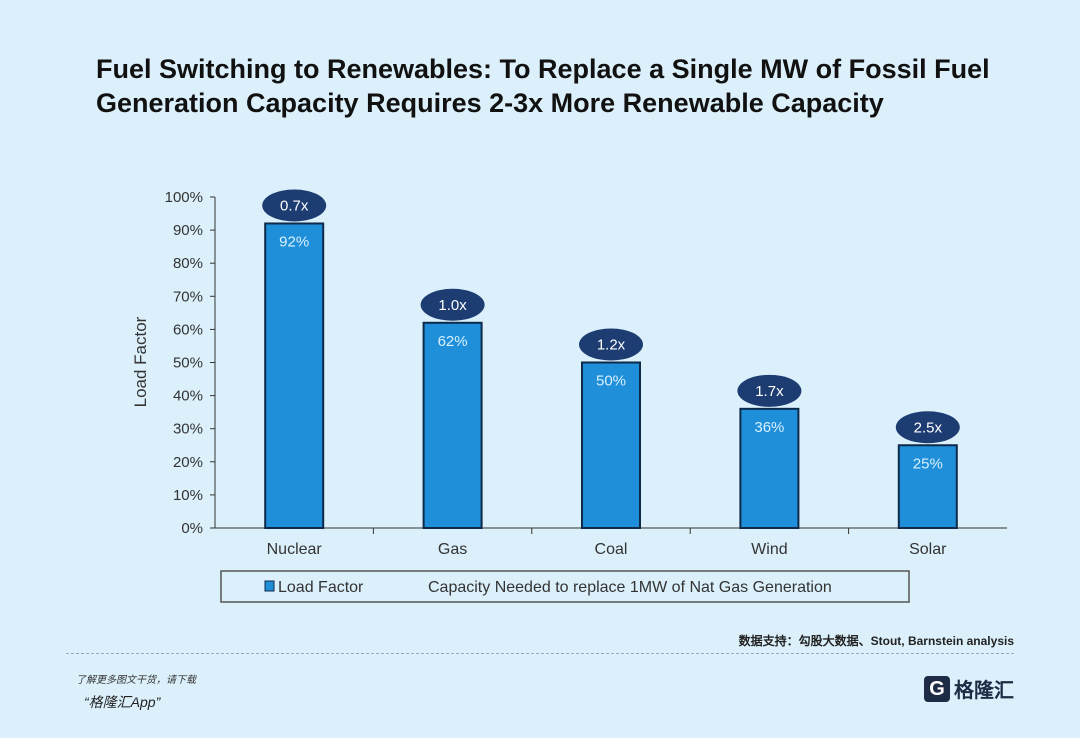  I want to click on promo-text: 了解更多图文干货，请下载, so click(136, 680).